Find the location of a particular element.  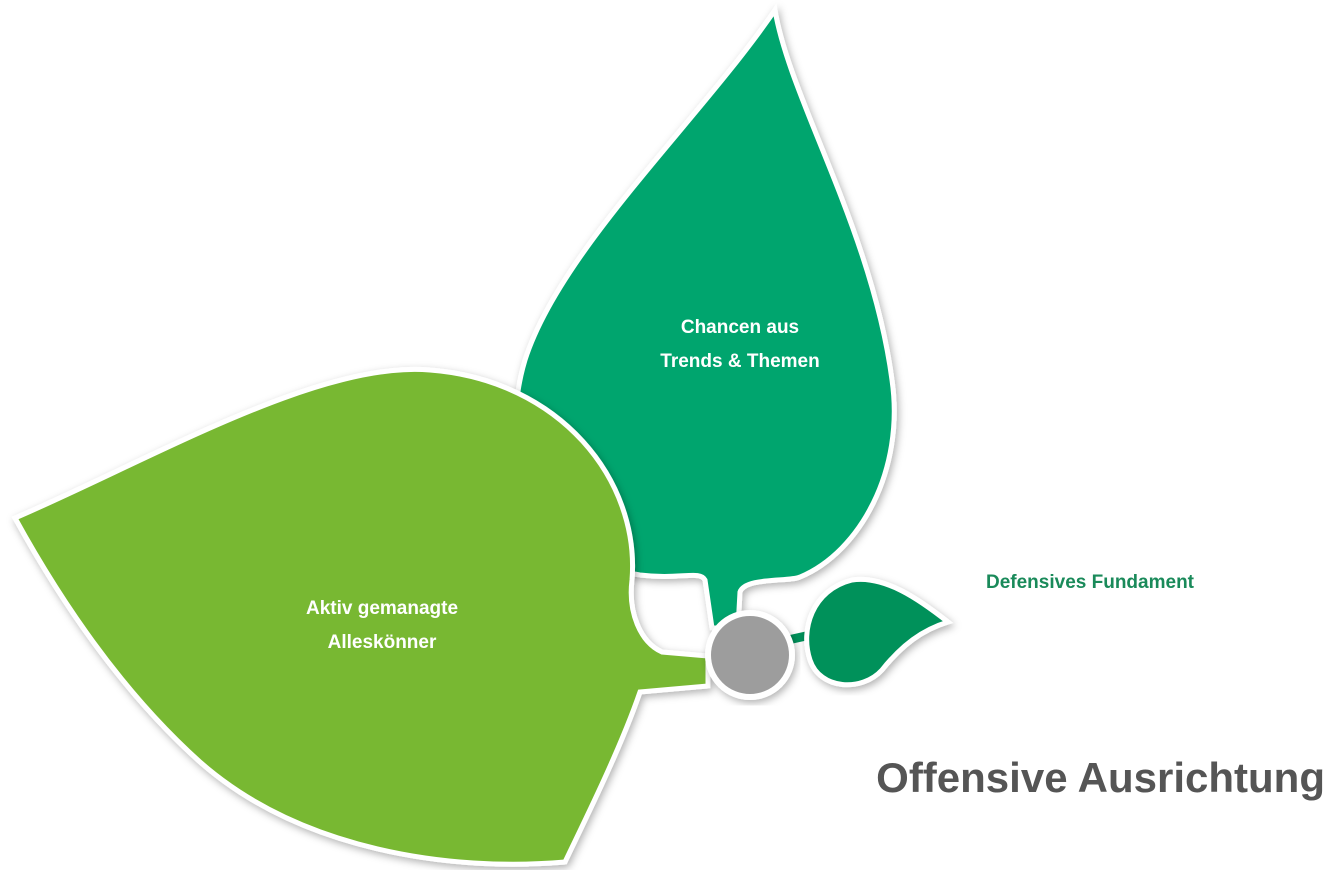

leaf-label: Chancen aus is located at coordinates (740, 327).